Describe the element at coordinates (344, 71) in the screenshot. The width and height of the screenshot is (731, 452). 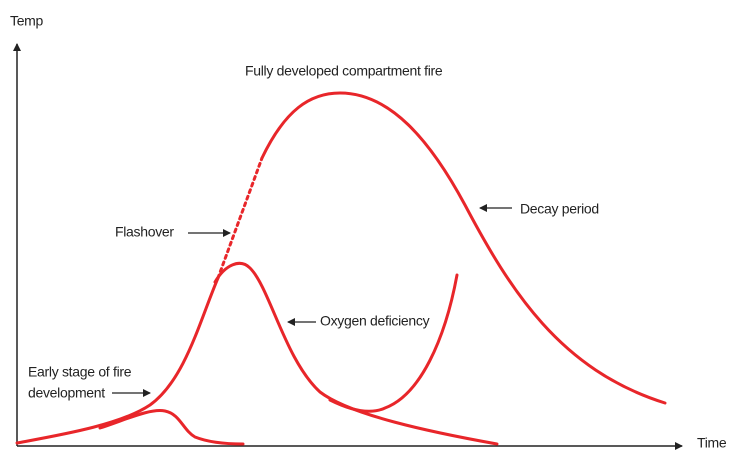
I see `peak-label: Fully developed compartment fire` at that location.